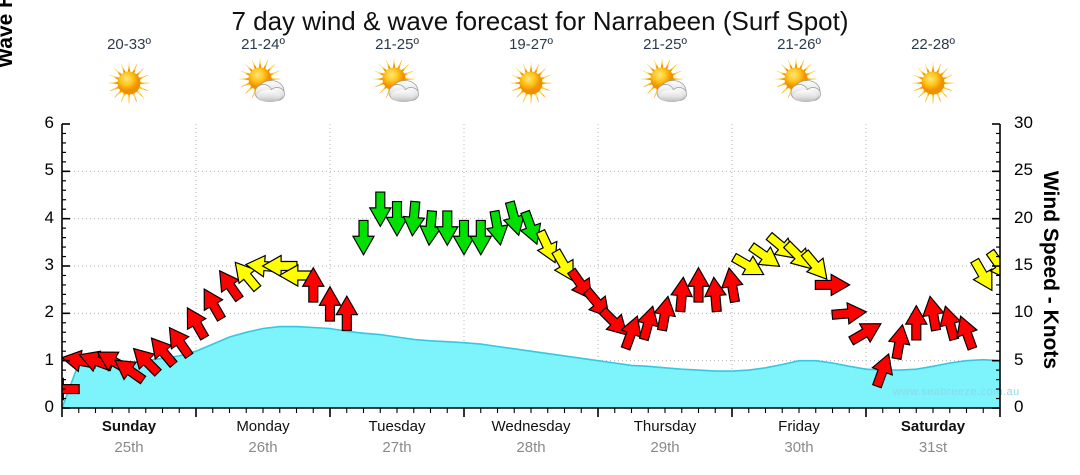 The width and height of the screenshot is (1080, 475). I want to click on day-label-tuesday: Tuesday 27th, so click(397, 437).